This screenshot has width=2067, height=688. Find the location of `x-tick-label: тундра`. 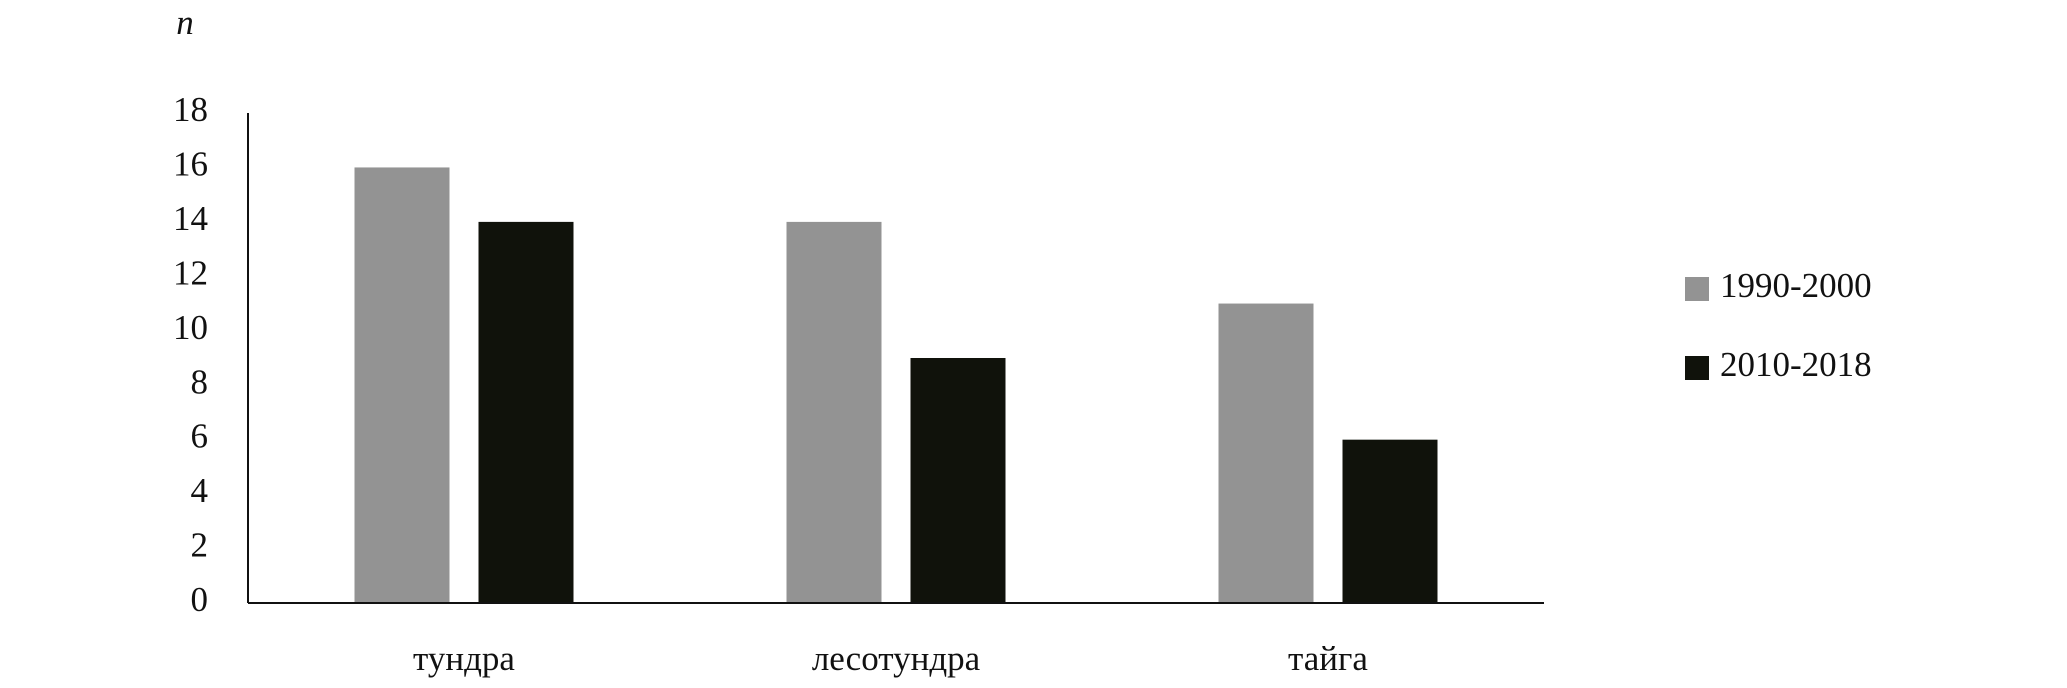

x-tick-label: тундра is located at coordinates (464, 658).